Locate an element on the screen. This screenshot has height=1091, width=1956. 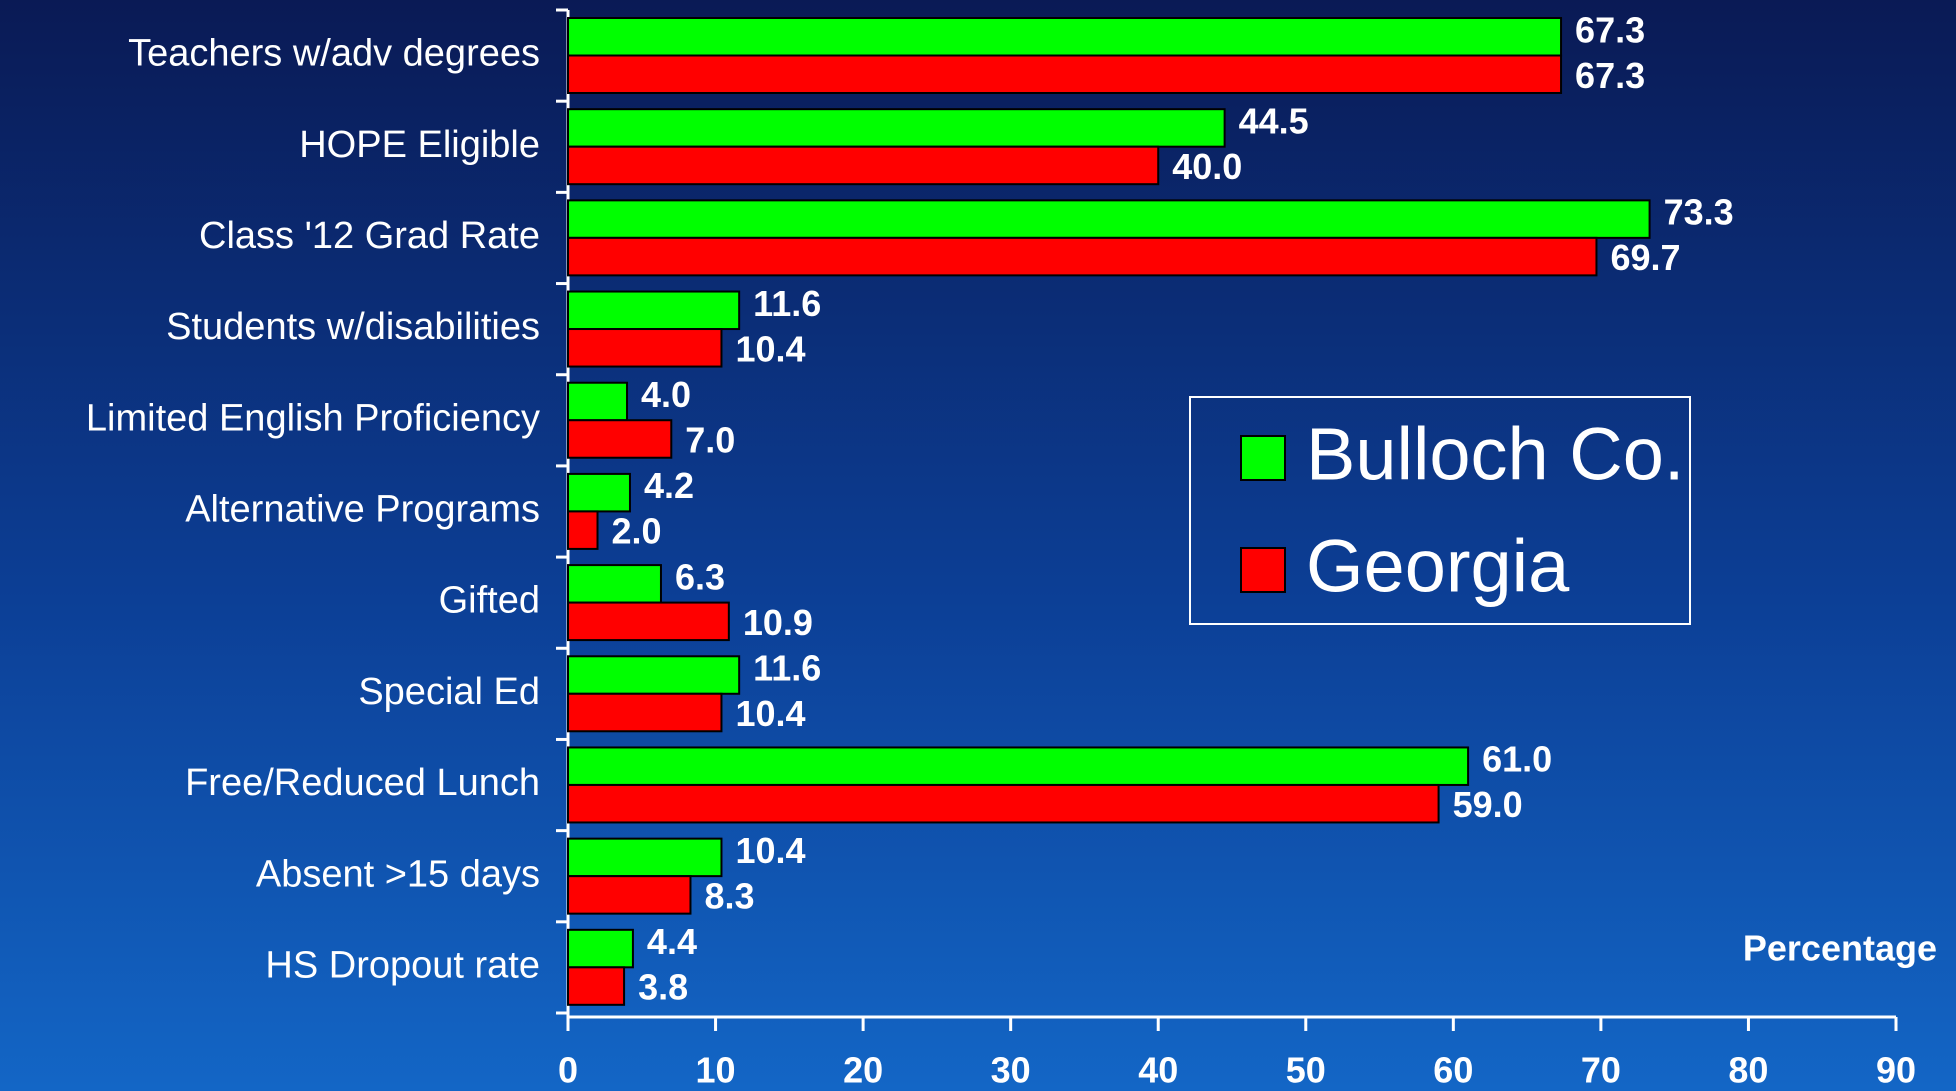
x-tick-label: 0 is located at coordinates (568, 1070).